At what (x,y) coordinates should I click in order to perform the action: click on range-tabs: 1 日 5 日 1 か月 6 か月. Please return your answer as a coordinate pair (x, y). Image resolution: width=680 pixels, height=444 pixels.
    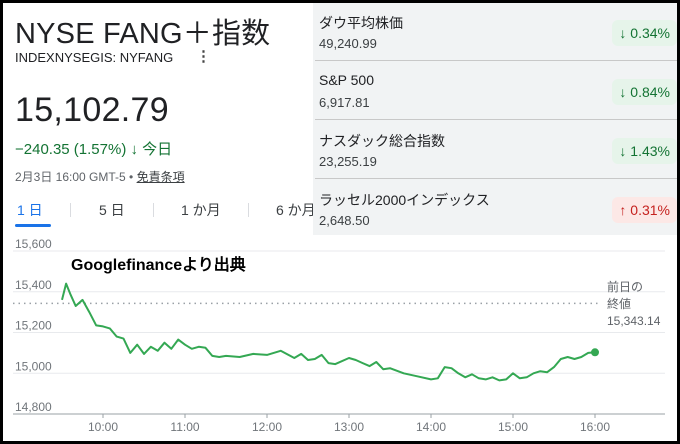
    Looking at the image, I should click on (159, 211).